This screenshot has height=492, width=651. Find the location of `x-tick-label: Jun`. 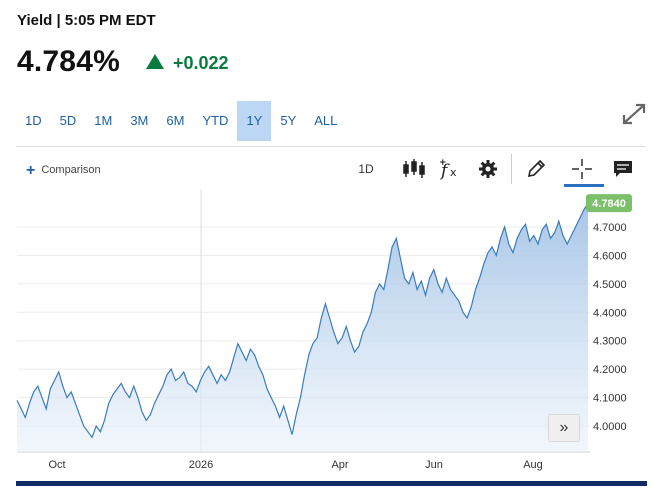

x-tick-label: Jun is located at coordinates (434, 465).